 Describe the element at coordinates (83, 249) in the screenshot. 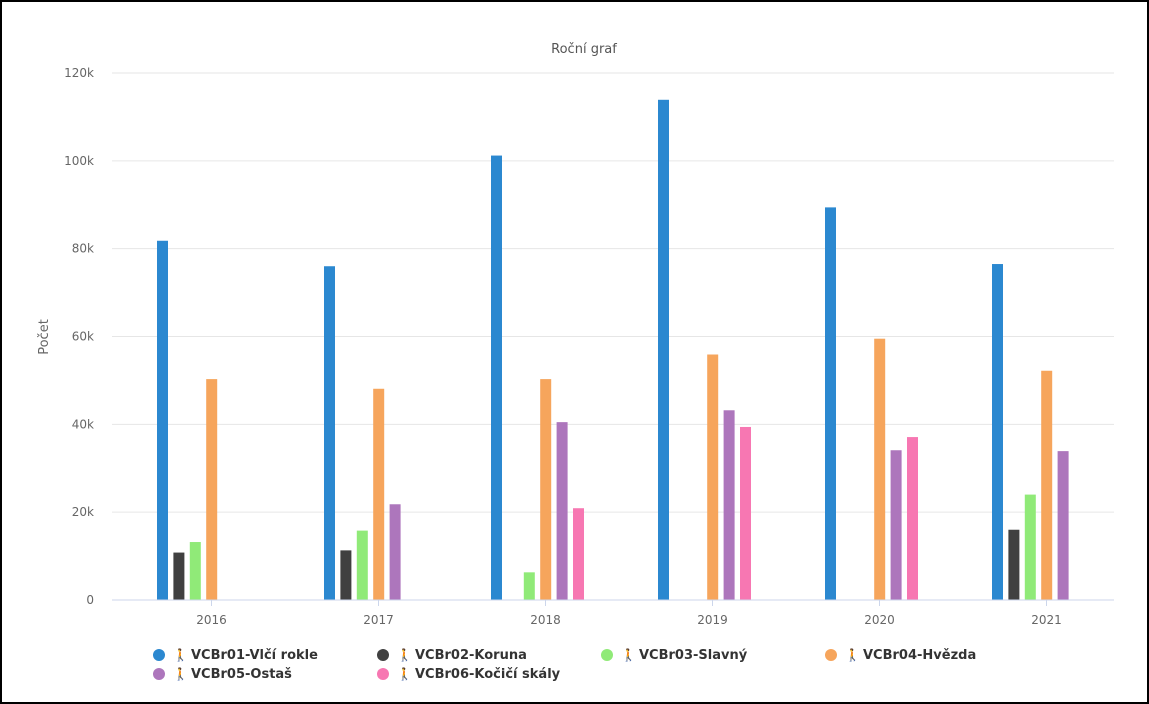

I see `y-tick-label: 80k` at that location.